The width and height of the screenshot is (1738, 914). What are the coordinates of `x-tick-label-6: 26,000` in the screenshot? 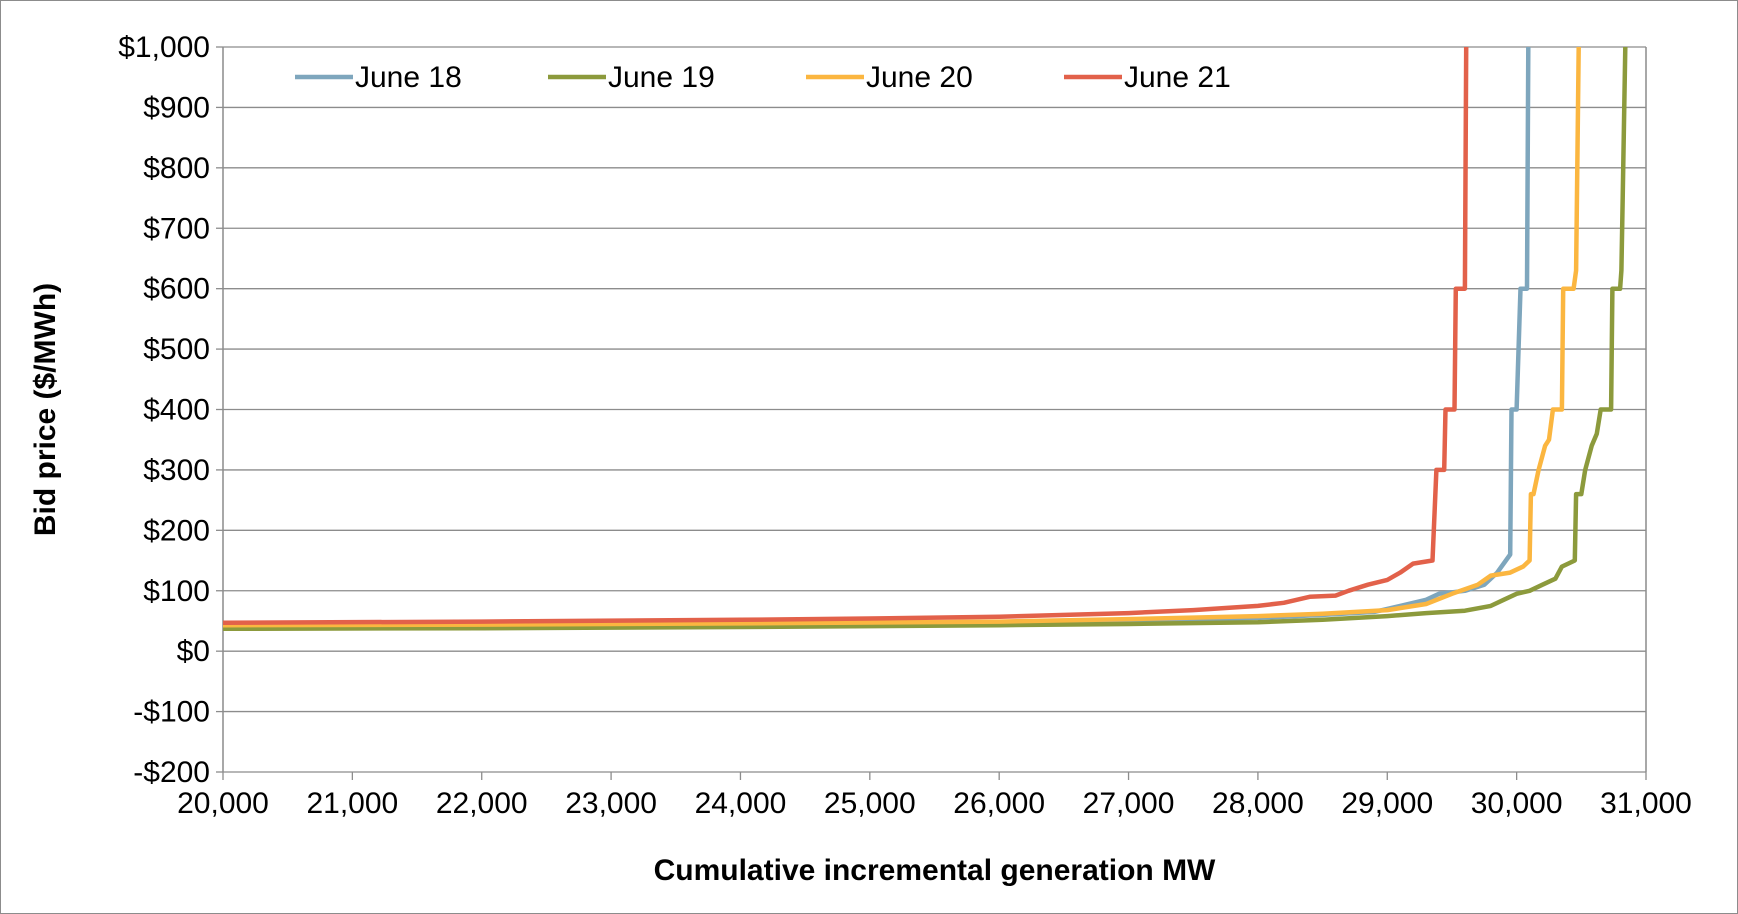 It's located at (999, 803).